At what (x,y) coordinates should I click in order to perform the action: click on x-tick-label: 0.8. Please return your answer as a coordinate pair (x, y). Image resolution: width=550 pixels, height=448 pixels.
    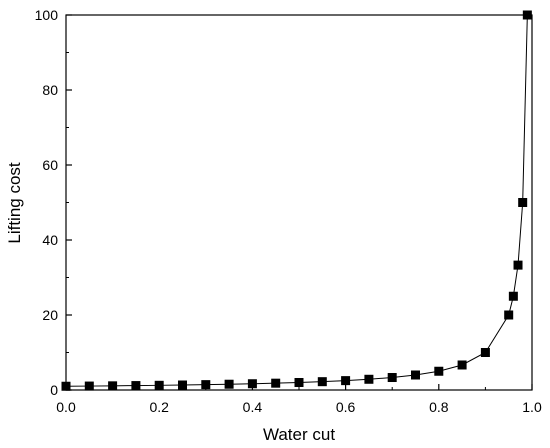
    Looking at the image, I should click on (439, 407).